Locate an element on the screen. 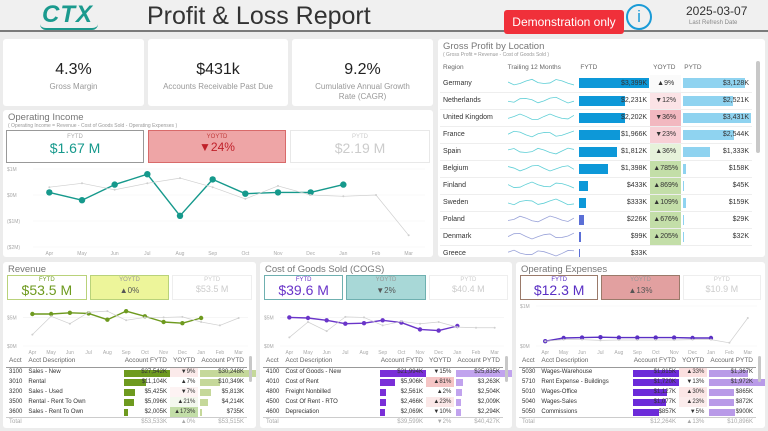  table-row: 3100 Sales - New $27,542K ▼9% $30,248K is located at coordinates (131, 372).